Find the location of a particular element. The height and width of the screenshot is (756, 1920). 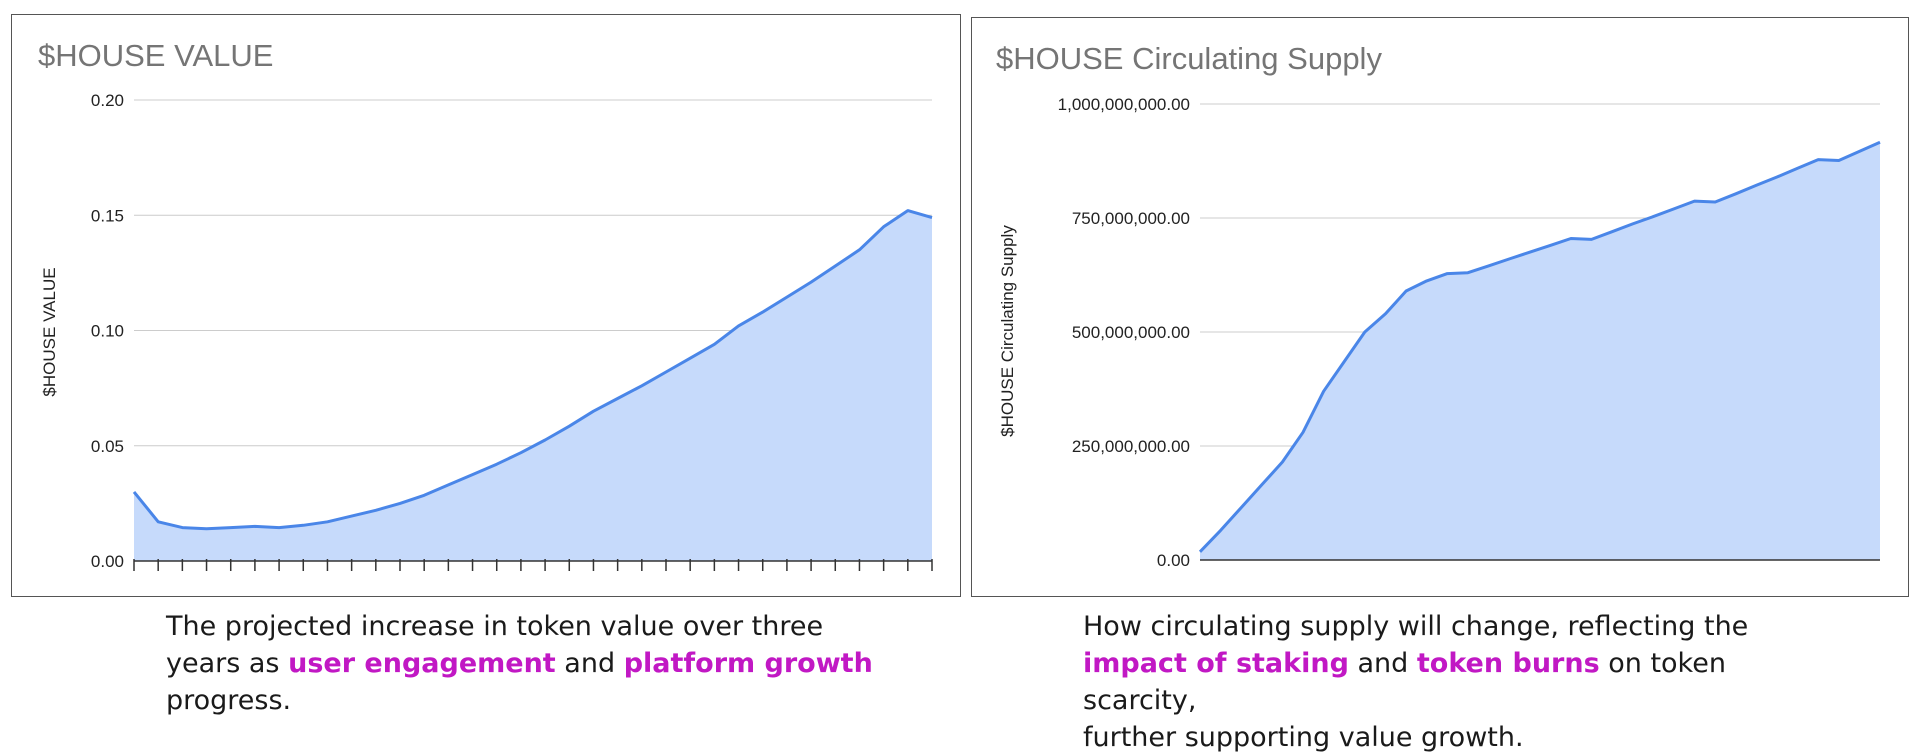

chart-title: $HOUSE VALUE is located at coordinates (155, 55).